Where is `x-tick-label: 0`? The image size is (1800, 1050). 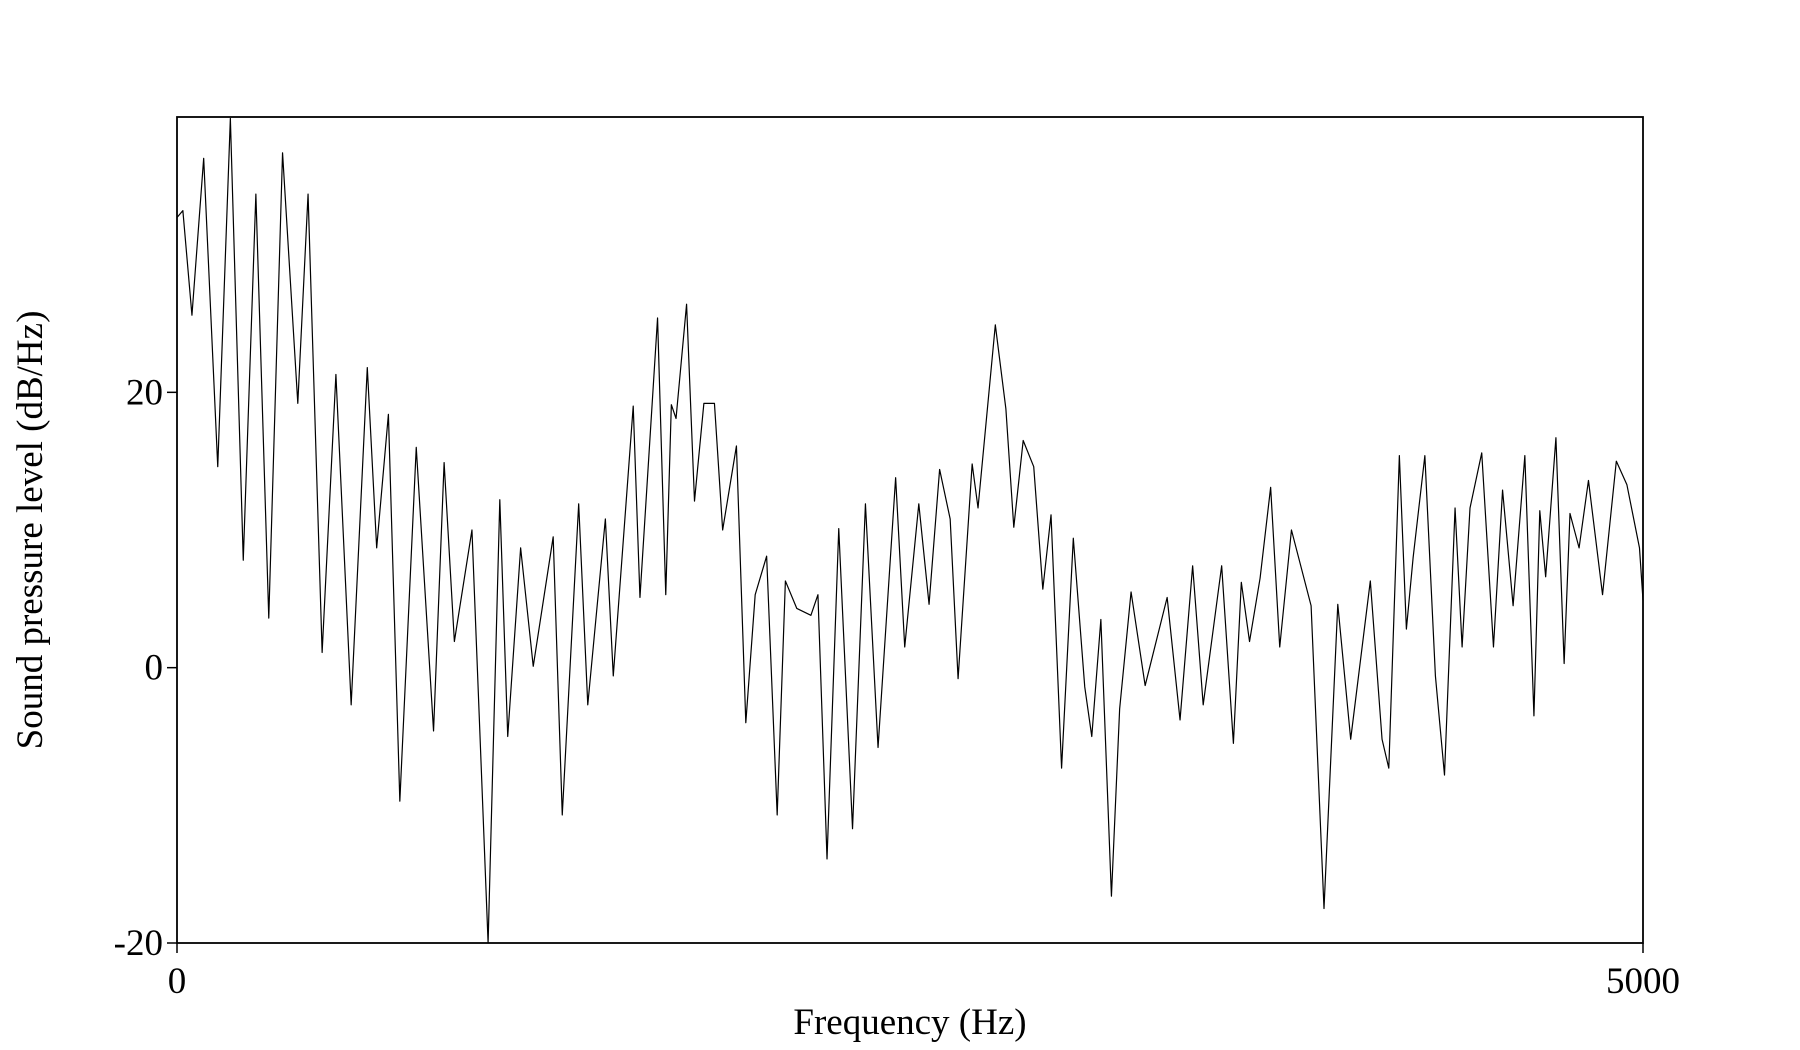
x-tick-label: 0 is located at coordinates (177, 981).